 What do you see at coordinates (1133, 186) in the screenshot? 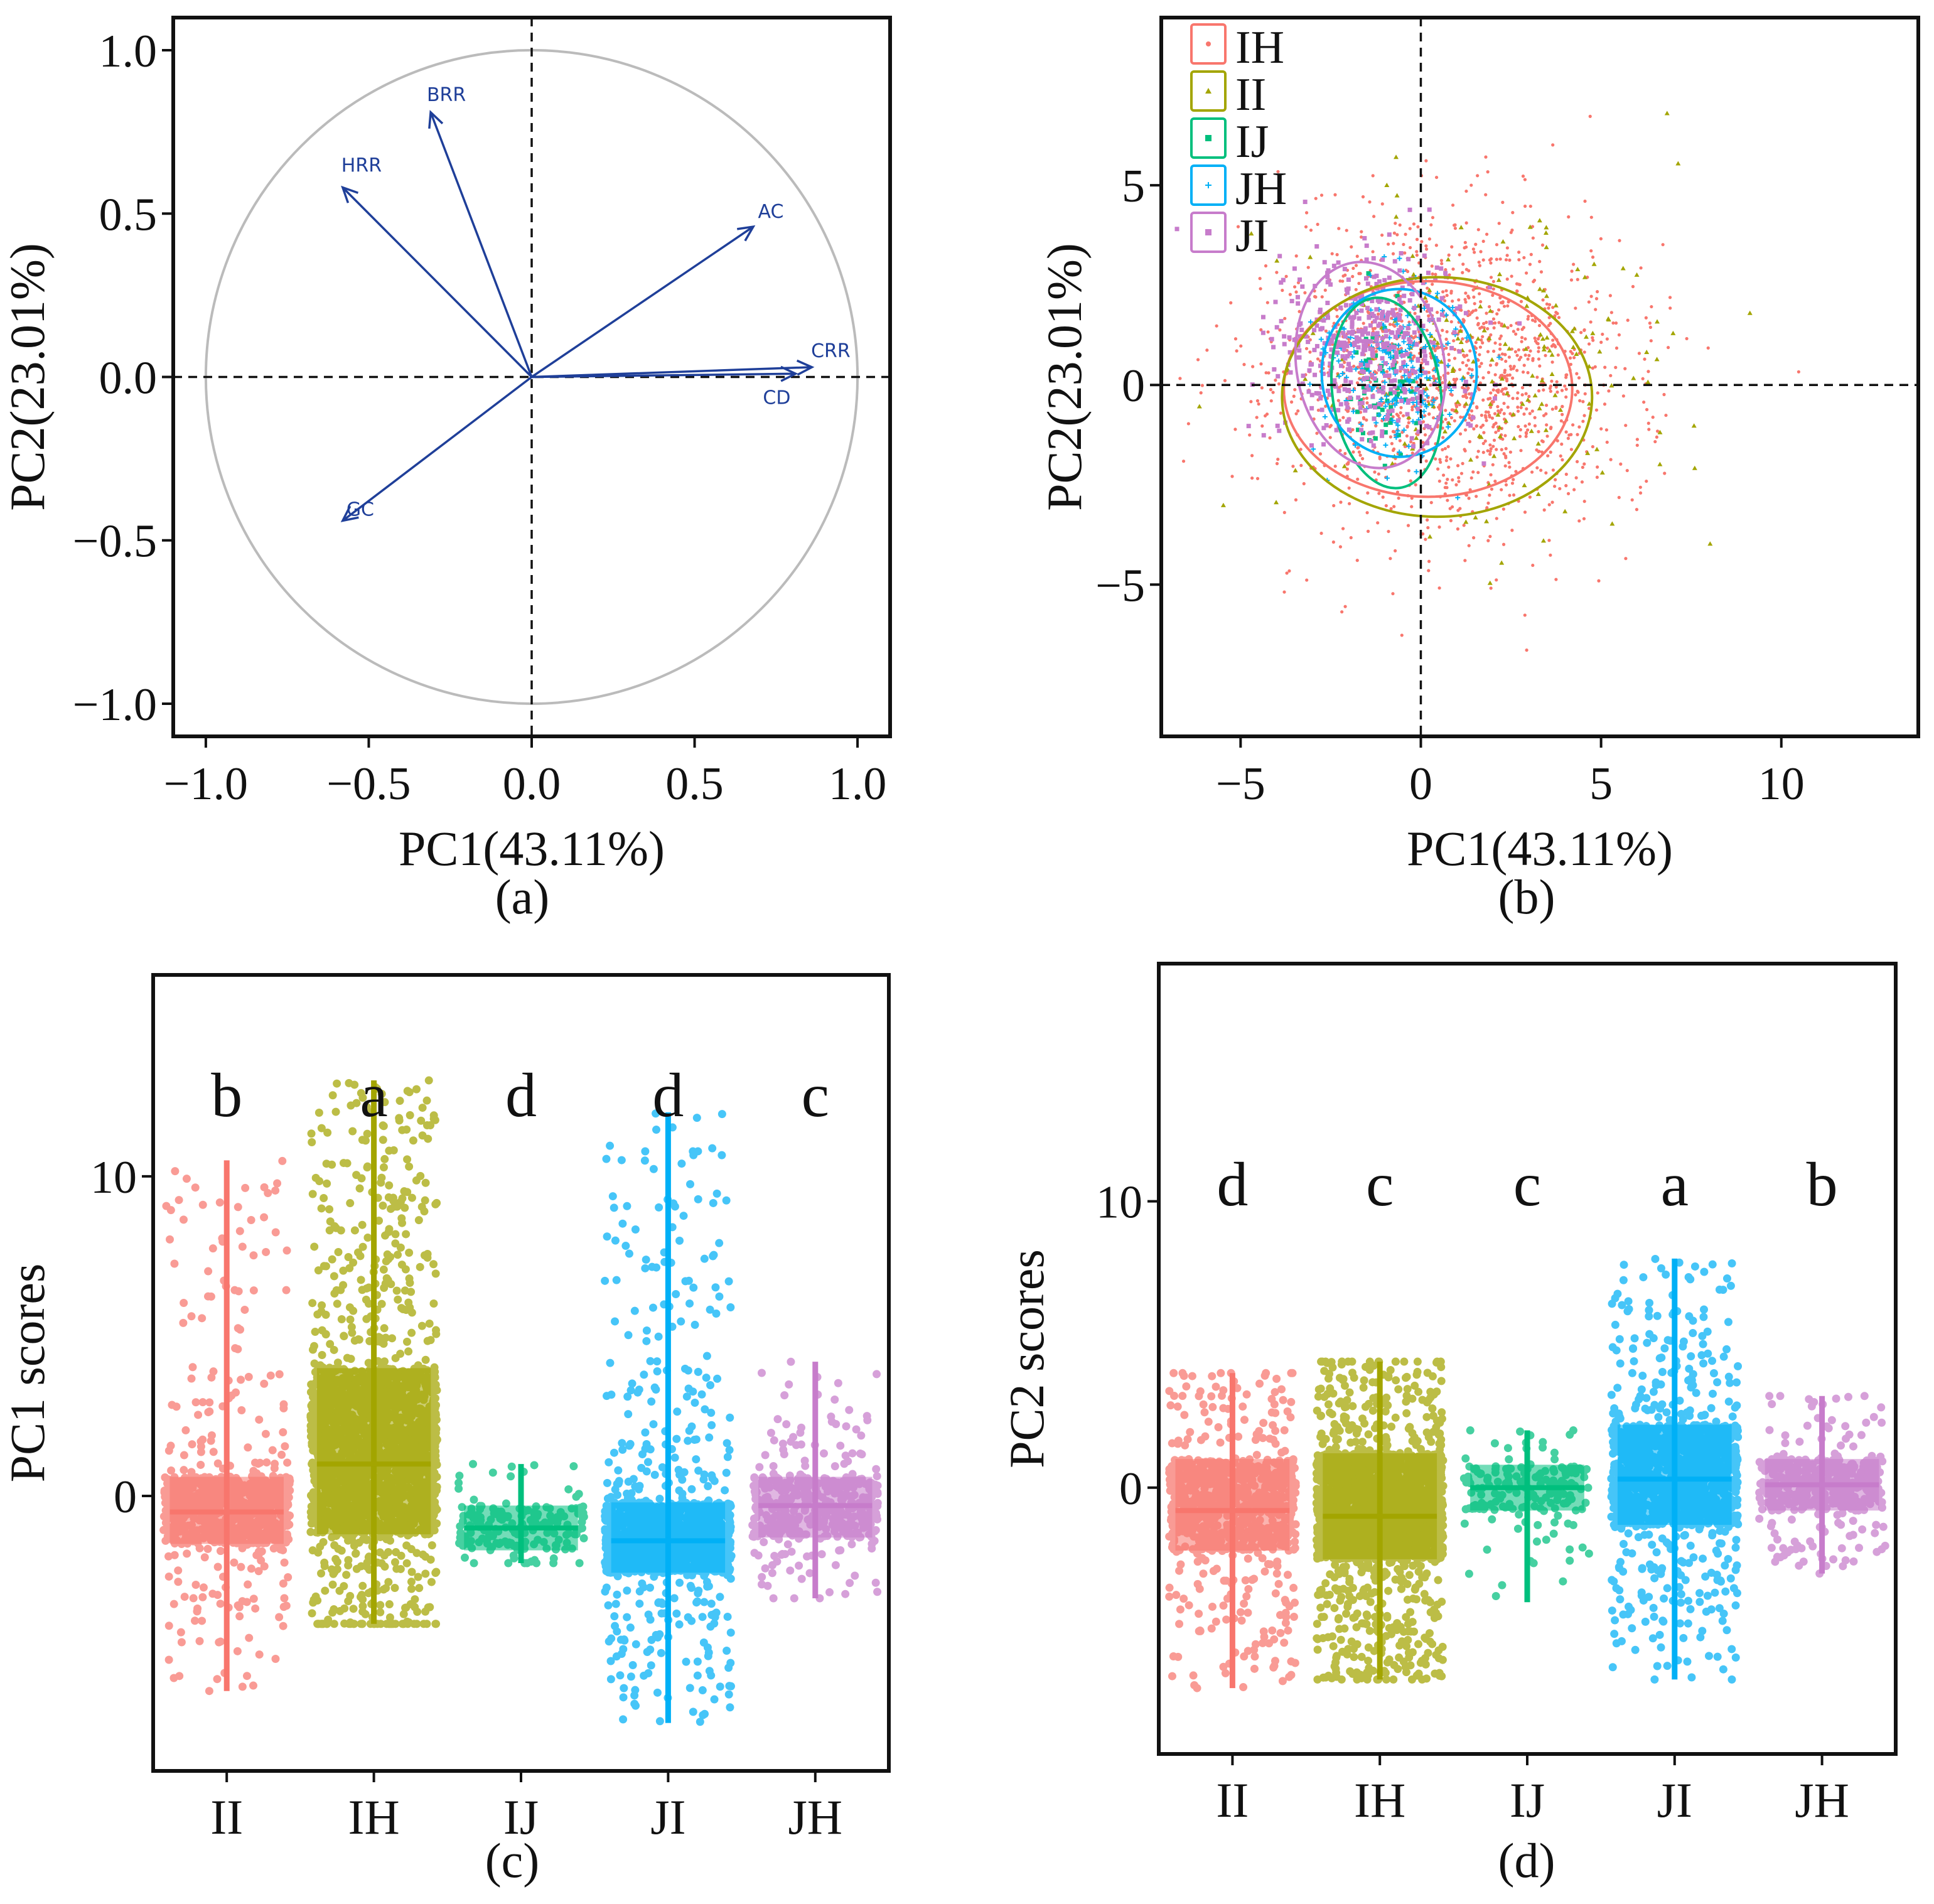
I see `panel-b-ytick-label: 5` at bounding box center [1133, 186].